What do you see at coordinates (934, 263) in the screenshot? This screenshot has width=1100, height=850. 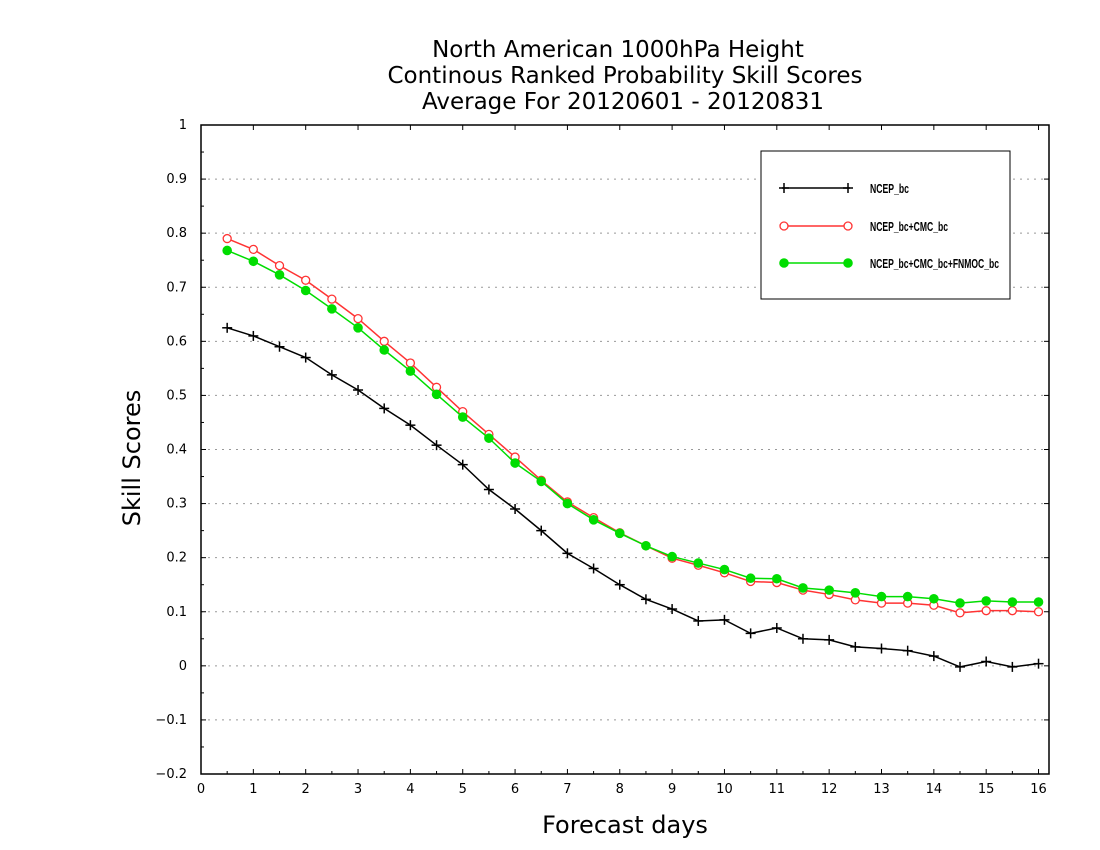 I see `legend-item-3-label: NCEP_bc+CMC_bc+FNMOC_bc` at bounding box center [934, 263].